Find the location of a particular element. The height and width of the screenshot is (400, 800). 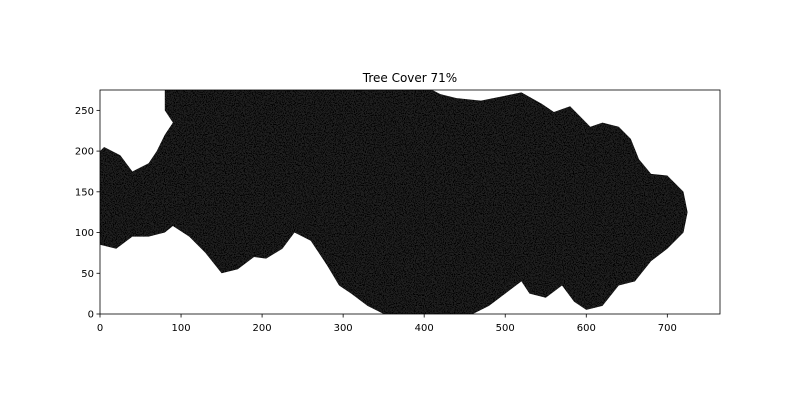

y-tick-label: 50 is located at coordinates (87, 274).